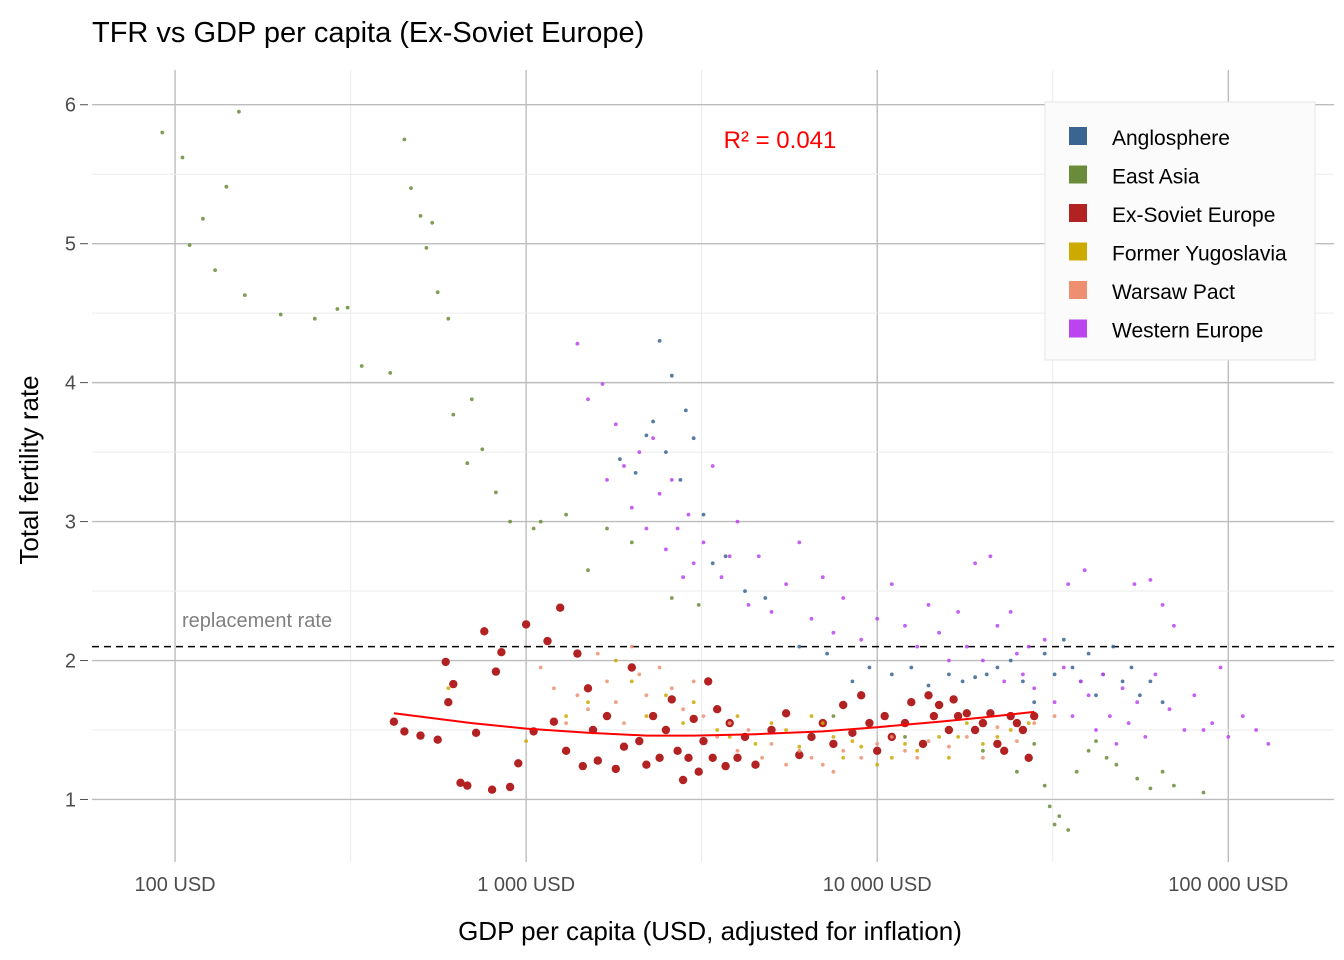 This screenshot has width=1344, height=960. Describe the element at coordinates (174, 885) in the screenshot. I see `x-tick-label: 100 USD` at that location.